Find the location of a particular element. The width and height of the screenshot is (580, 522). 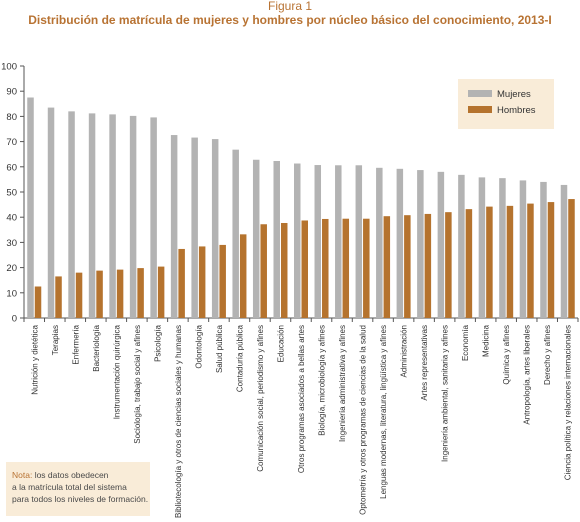

category-label: Artes representativas is located at coordinates (424, 363).